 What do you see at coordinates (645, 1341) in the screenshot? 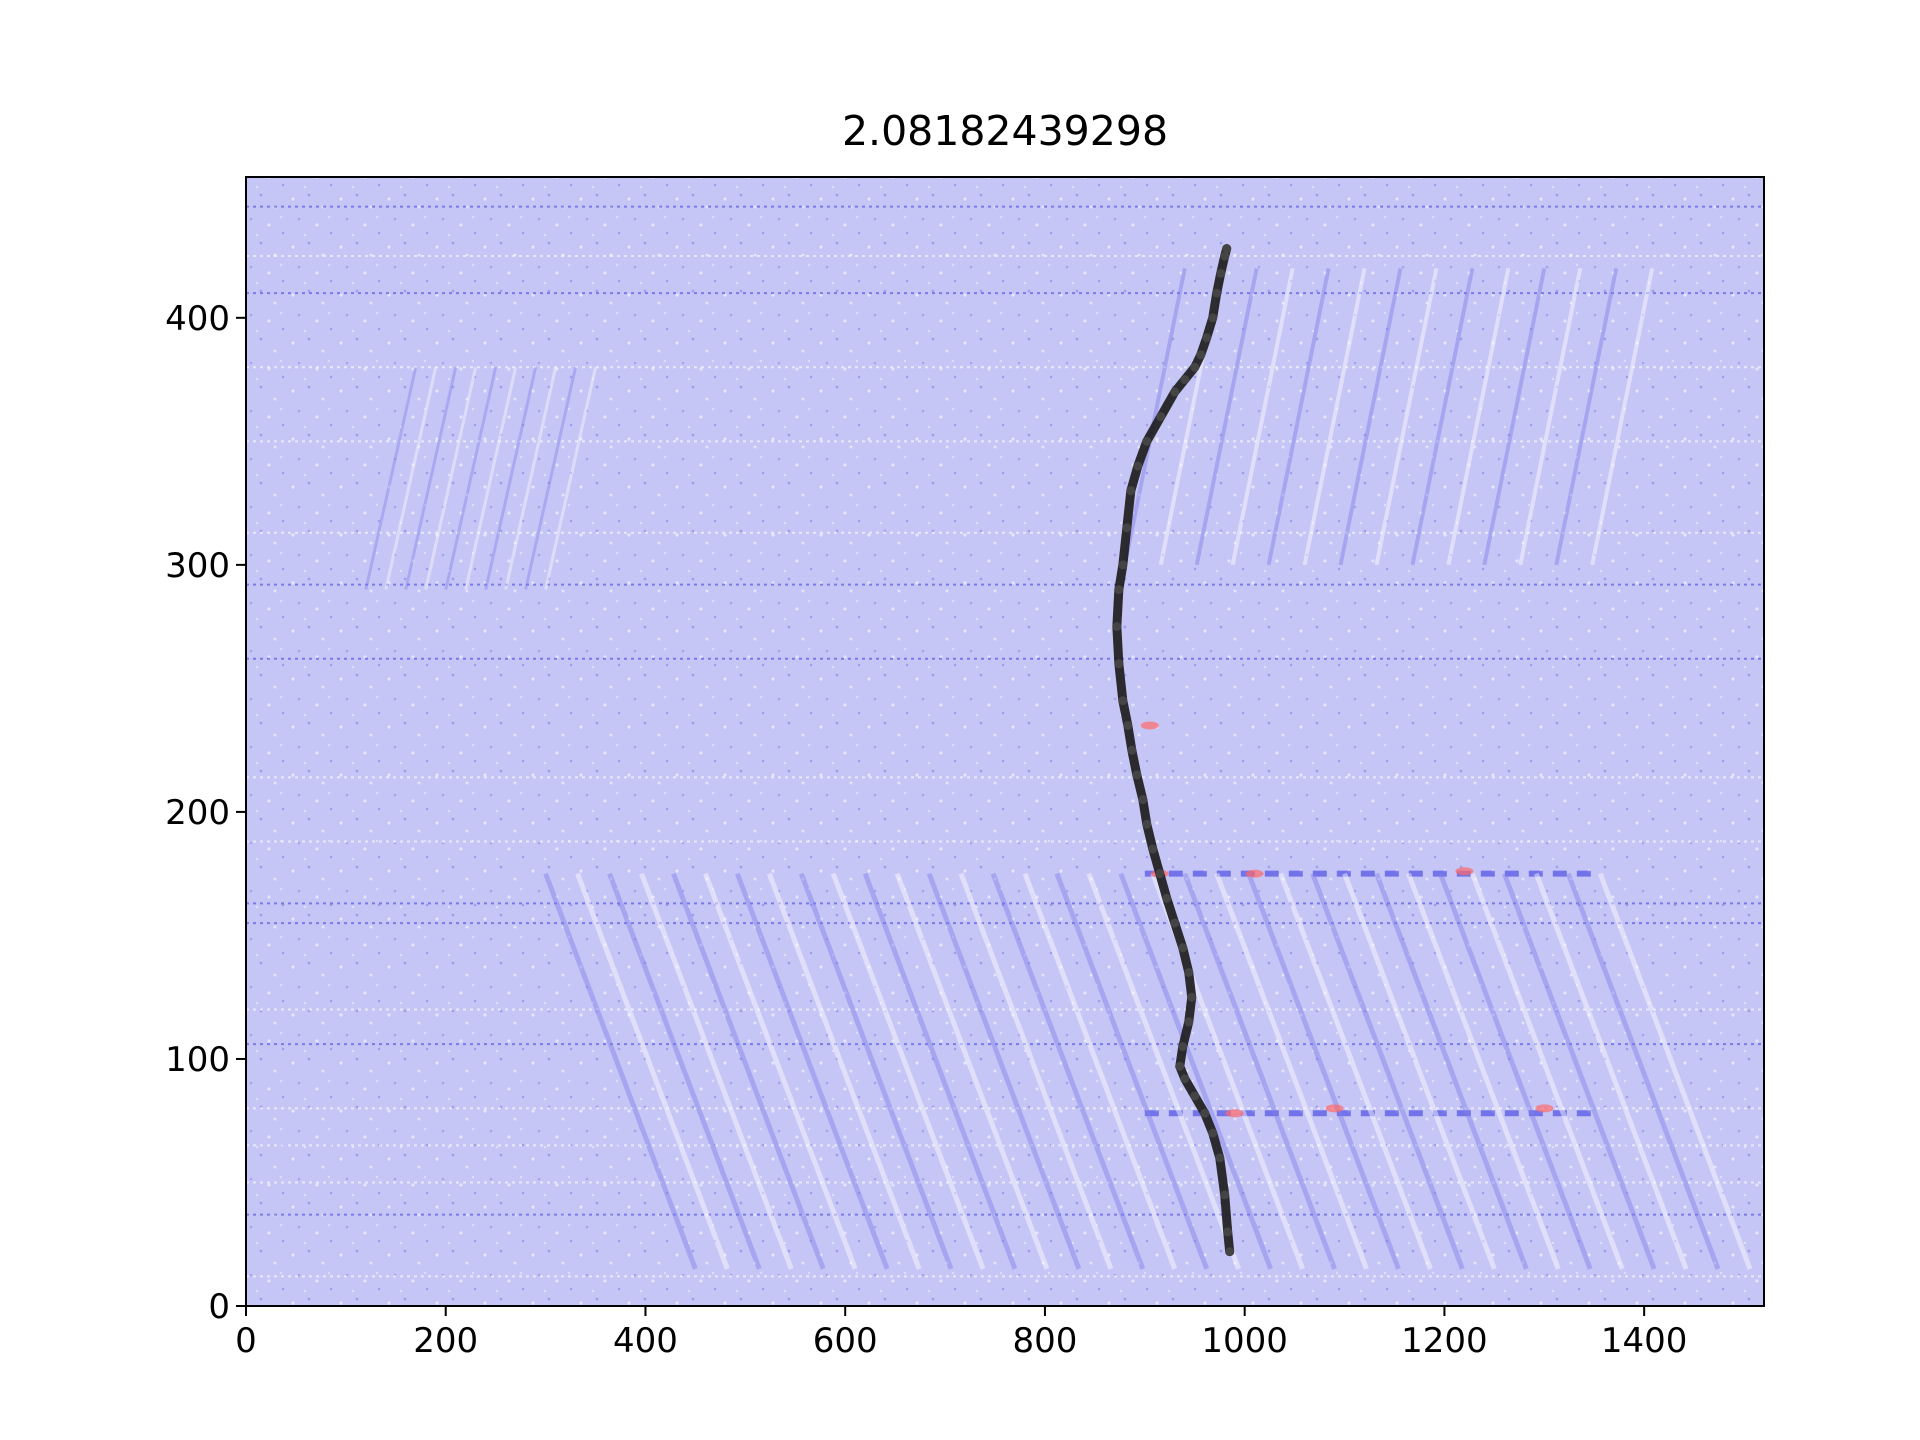
I see `x-tick-label: 400` at bounding box center [645, 1341].